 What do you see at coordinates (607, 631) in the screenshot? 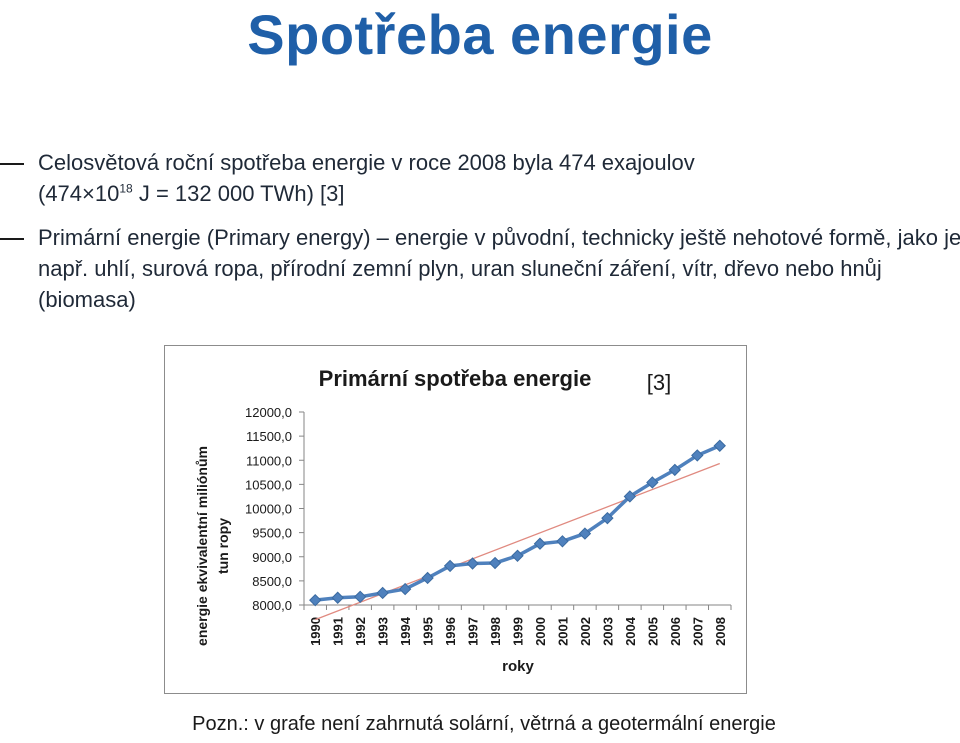
I see `x-tick-label: 2003` at bounding box center [607, 631].